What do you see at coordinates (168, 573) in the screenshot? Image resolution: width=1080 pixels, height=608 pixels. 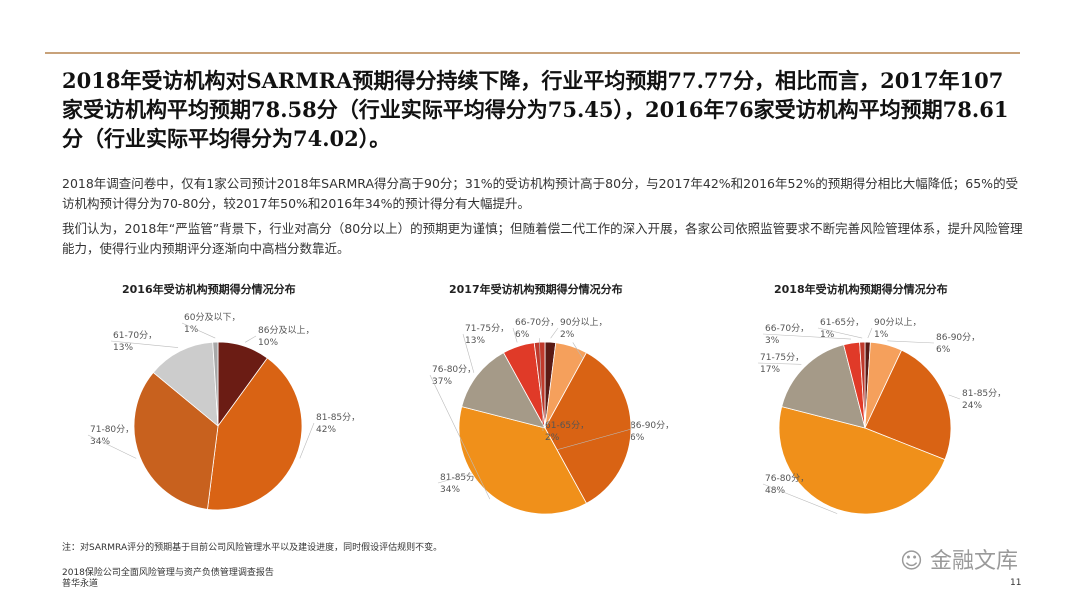 I see `report-title: 2018保险公司全面风险管理与资产负债管理调查报告` at bounding box center [168, 573].